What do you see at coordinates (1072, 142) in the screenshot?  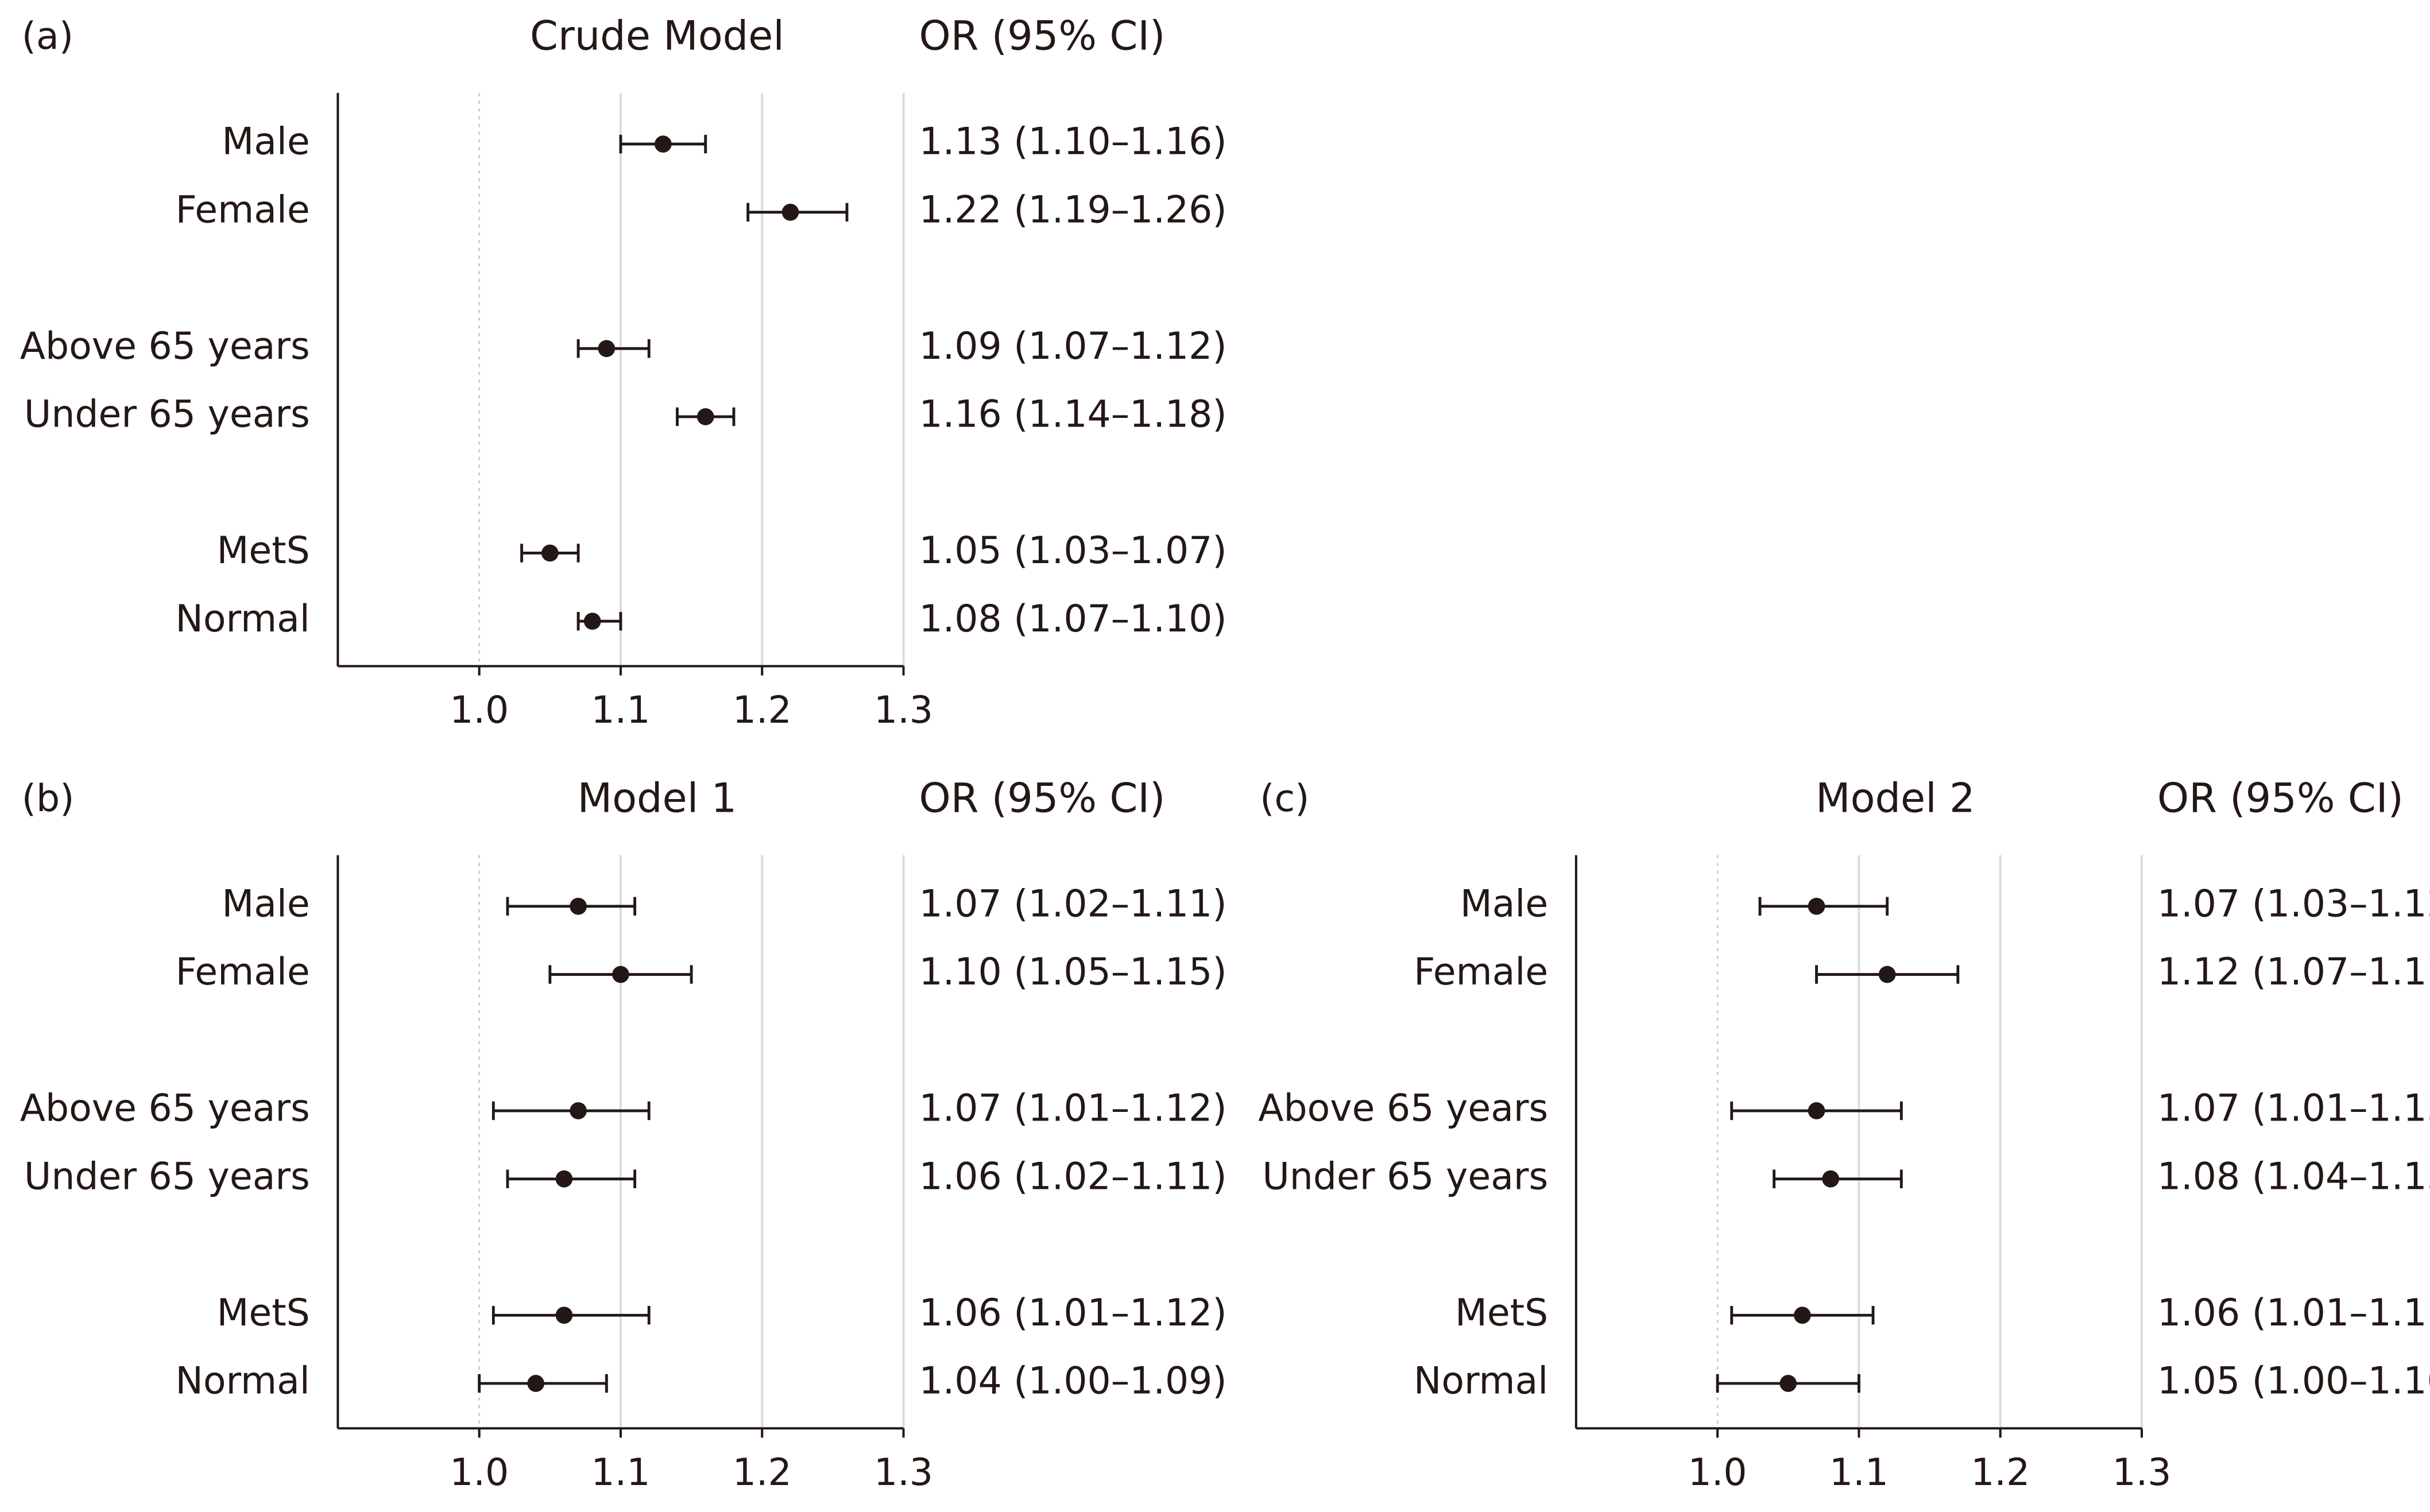 I see `value-label: 1.13 (1.10–1.16)` at bounding box center [1072, 142].